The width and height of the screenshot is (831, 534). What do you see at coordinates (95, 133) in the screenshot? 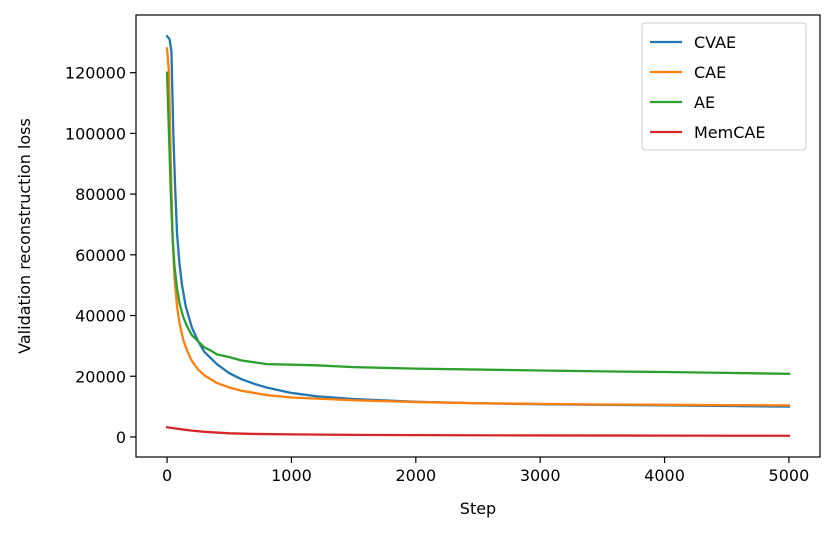
I see `y-tick-label: 100000` at bounding box center [95, 133].